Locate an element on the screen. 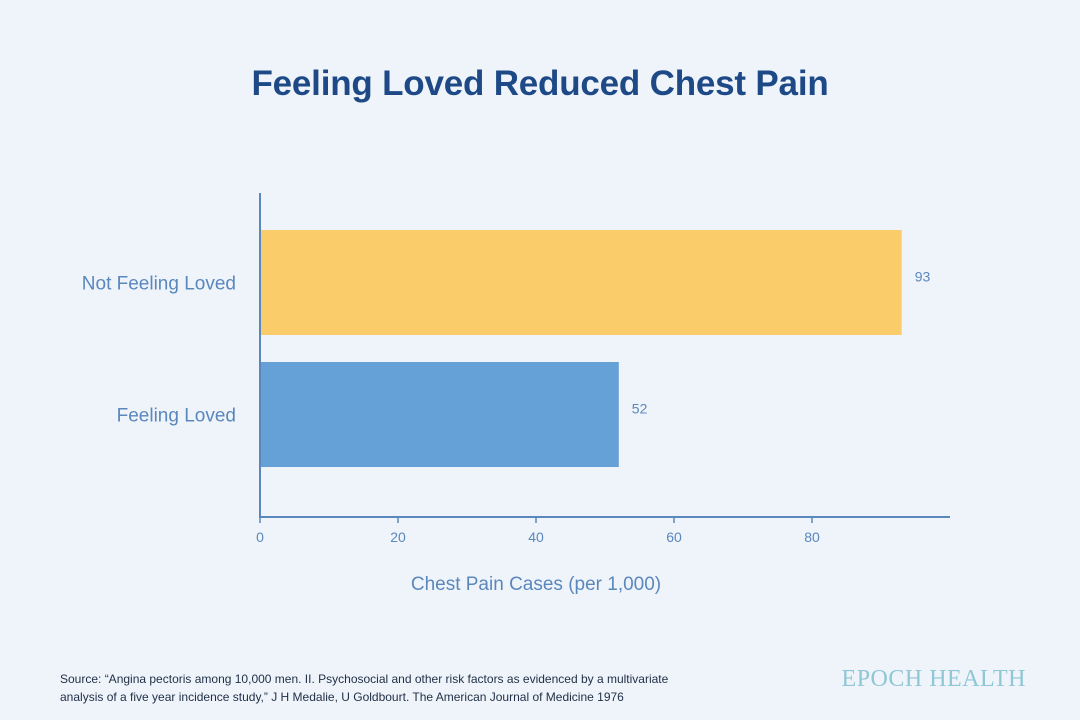  data-label: 93 is located at coordinates (923, 277).